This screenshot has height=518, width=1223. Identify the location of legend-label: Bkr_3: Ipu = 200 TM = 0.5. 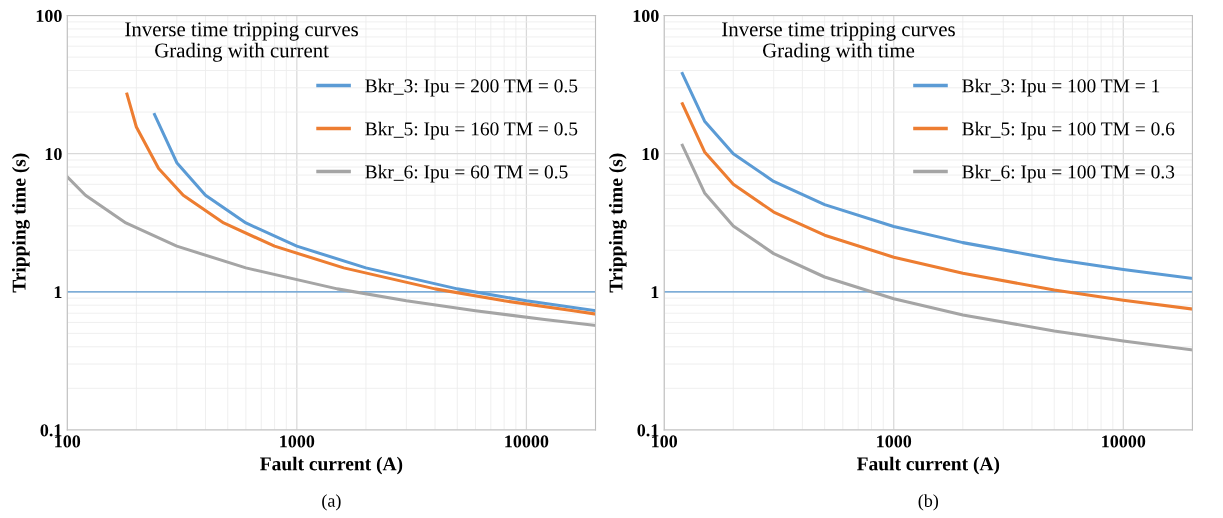
(471, 87).